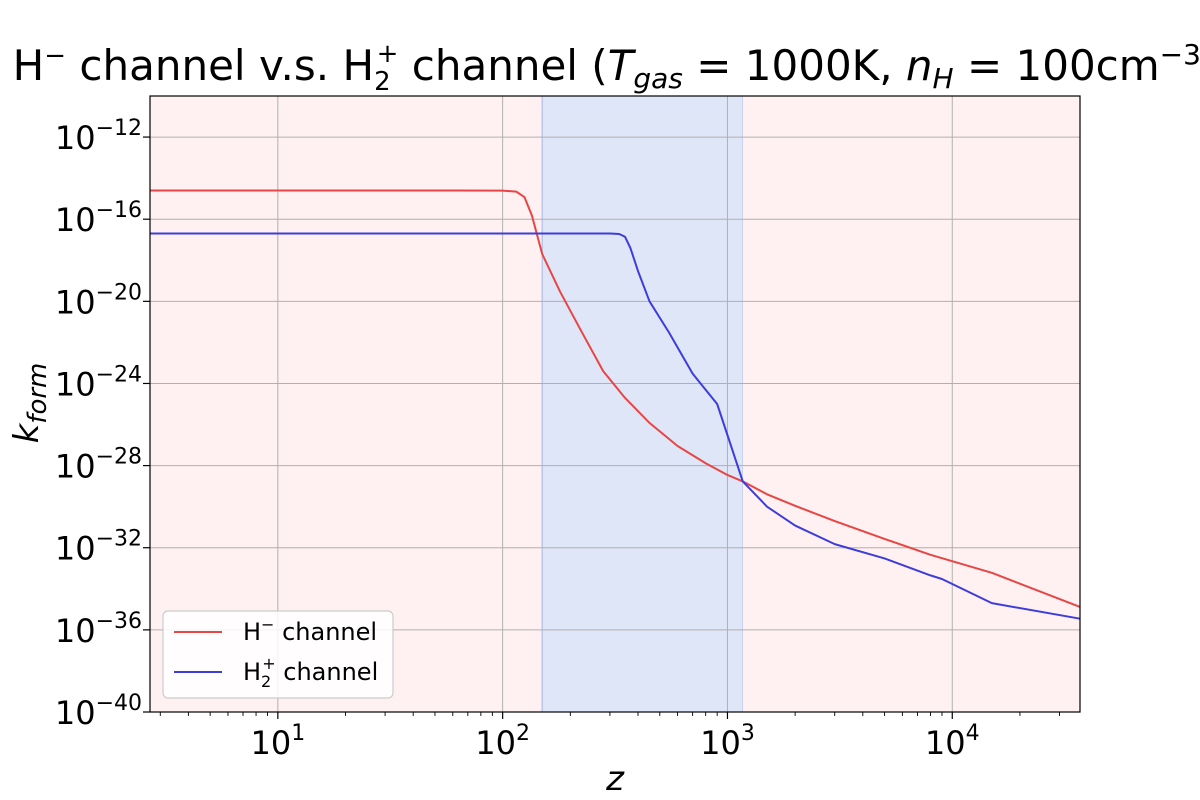 Image resolution: width=1200 pixels, height=800 pixels. What do you see at coordinates (502, 741) in the screenshot?
I see `x-tick-label: 102` at bounding box center [502, 741].